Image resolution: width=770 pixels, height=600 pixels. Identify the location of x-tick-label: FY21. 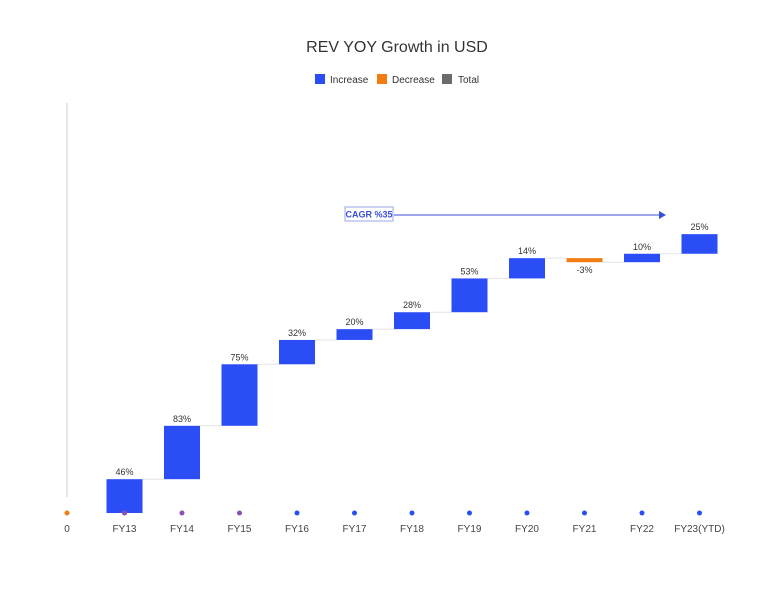
(585, 529).